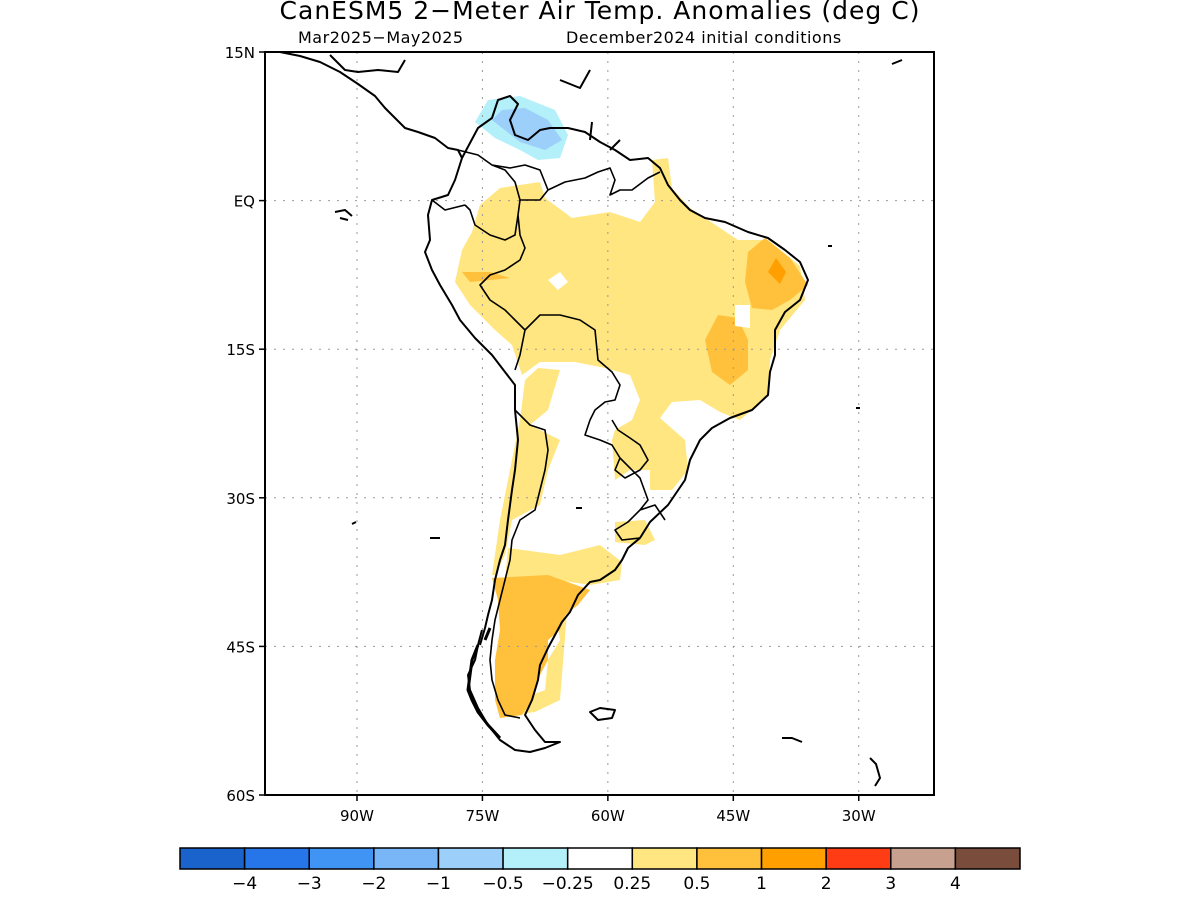  Describe the element at coordinates (632, 884) in the screenshot. I see `colorbar-label: 0.25` at that location.